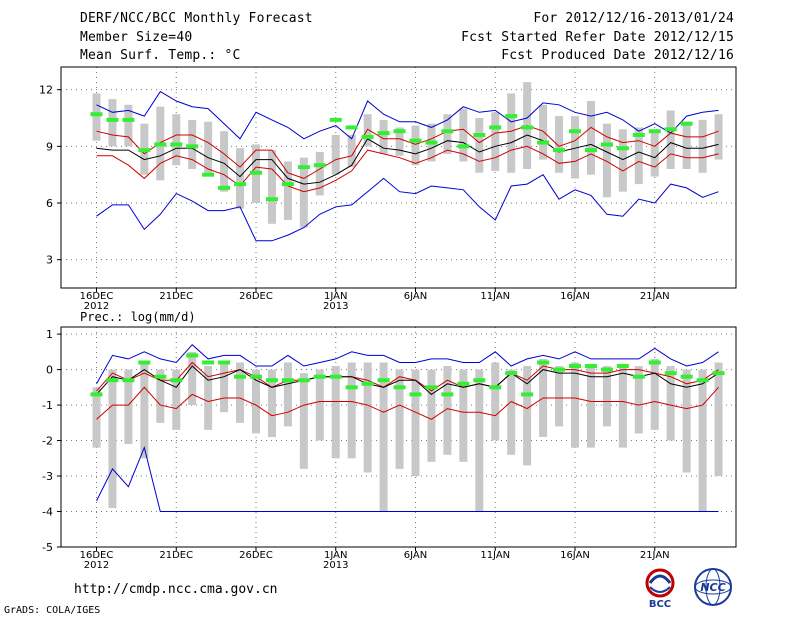 The width and height of the screenshot is (800, 618). I want to click on temp-xtick-label: 16JAN, so click(575, 296).